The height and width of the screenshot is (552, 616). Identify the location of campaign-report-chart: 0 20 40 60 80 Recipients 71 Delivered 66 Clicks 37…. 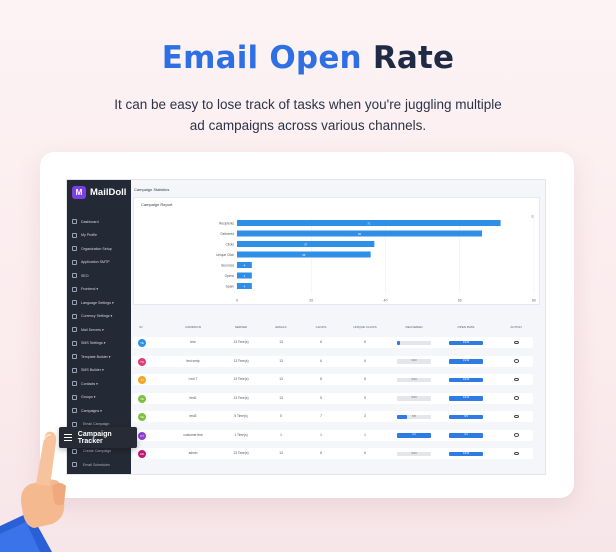
(376, 260).